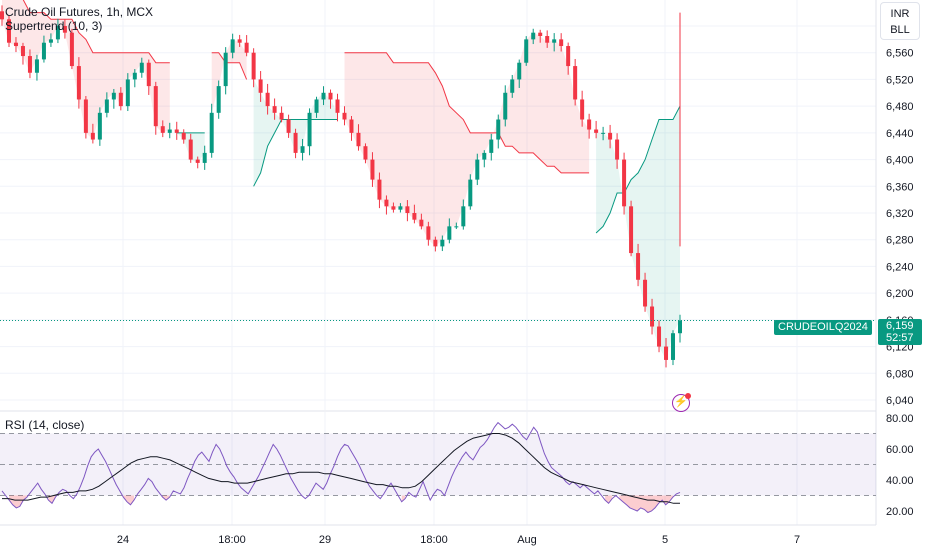 The image size is (932, 550). What do you see at coordinates (900, 338) in the screenshot?
I see `bar-countdown: 52:57` at bounding box center [900, 338].